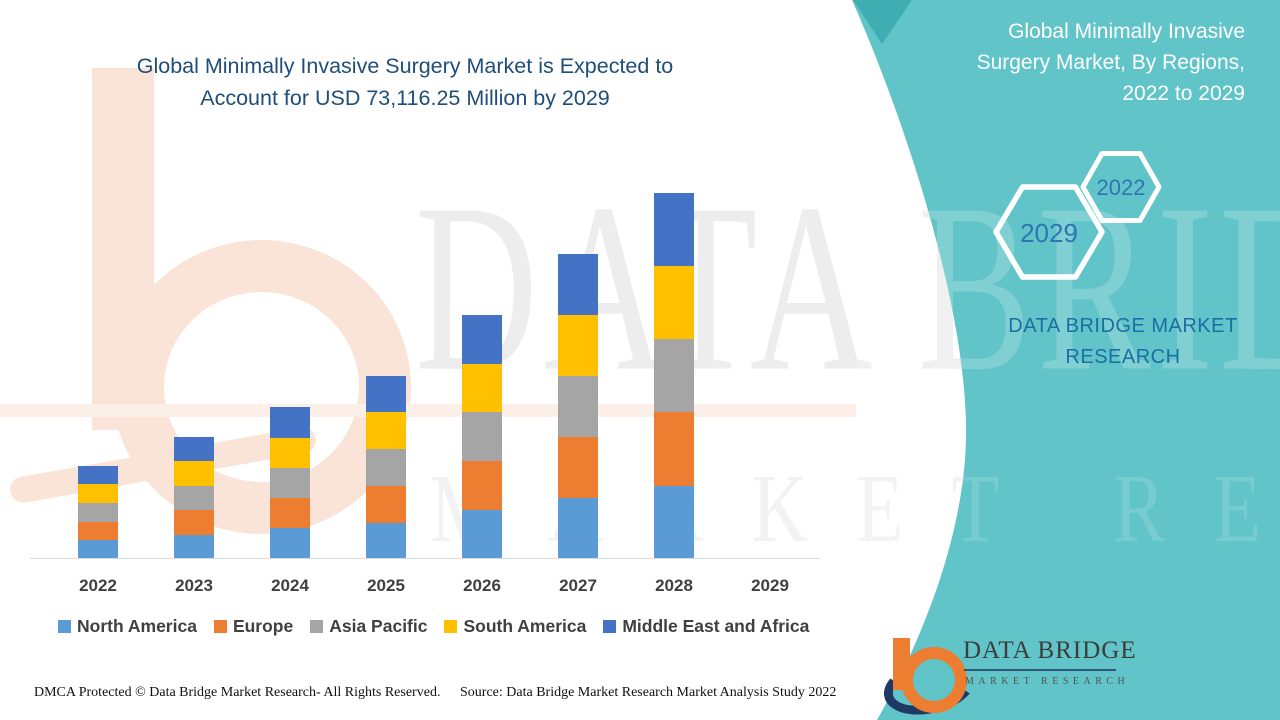  I want to click on bar-segment-2023-south-america, so click(194, 473).